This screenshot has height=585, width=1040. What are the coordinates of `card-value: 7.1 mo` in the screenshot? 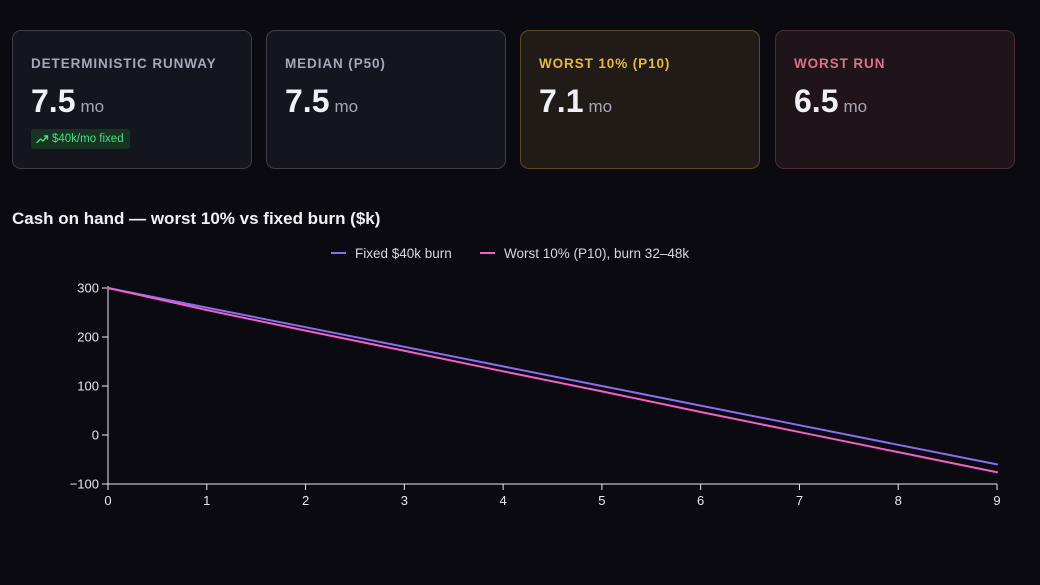 It's located at (575, 101).